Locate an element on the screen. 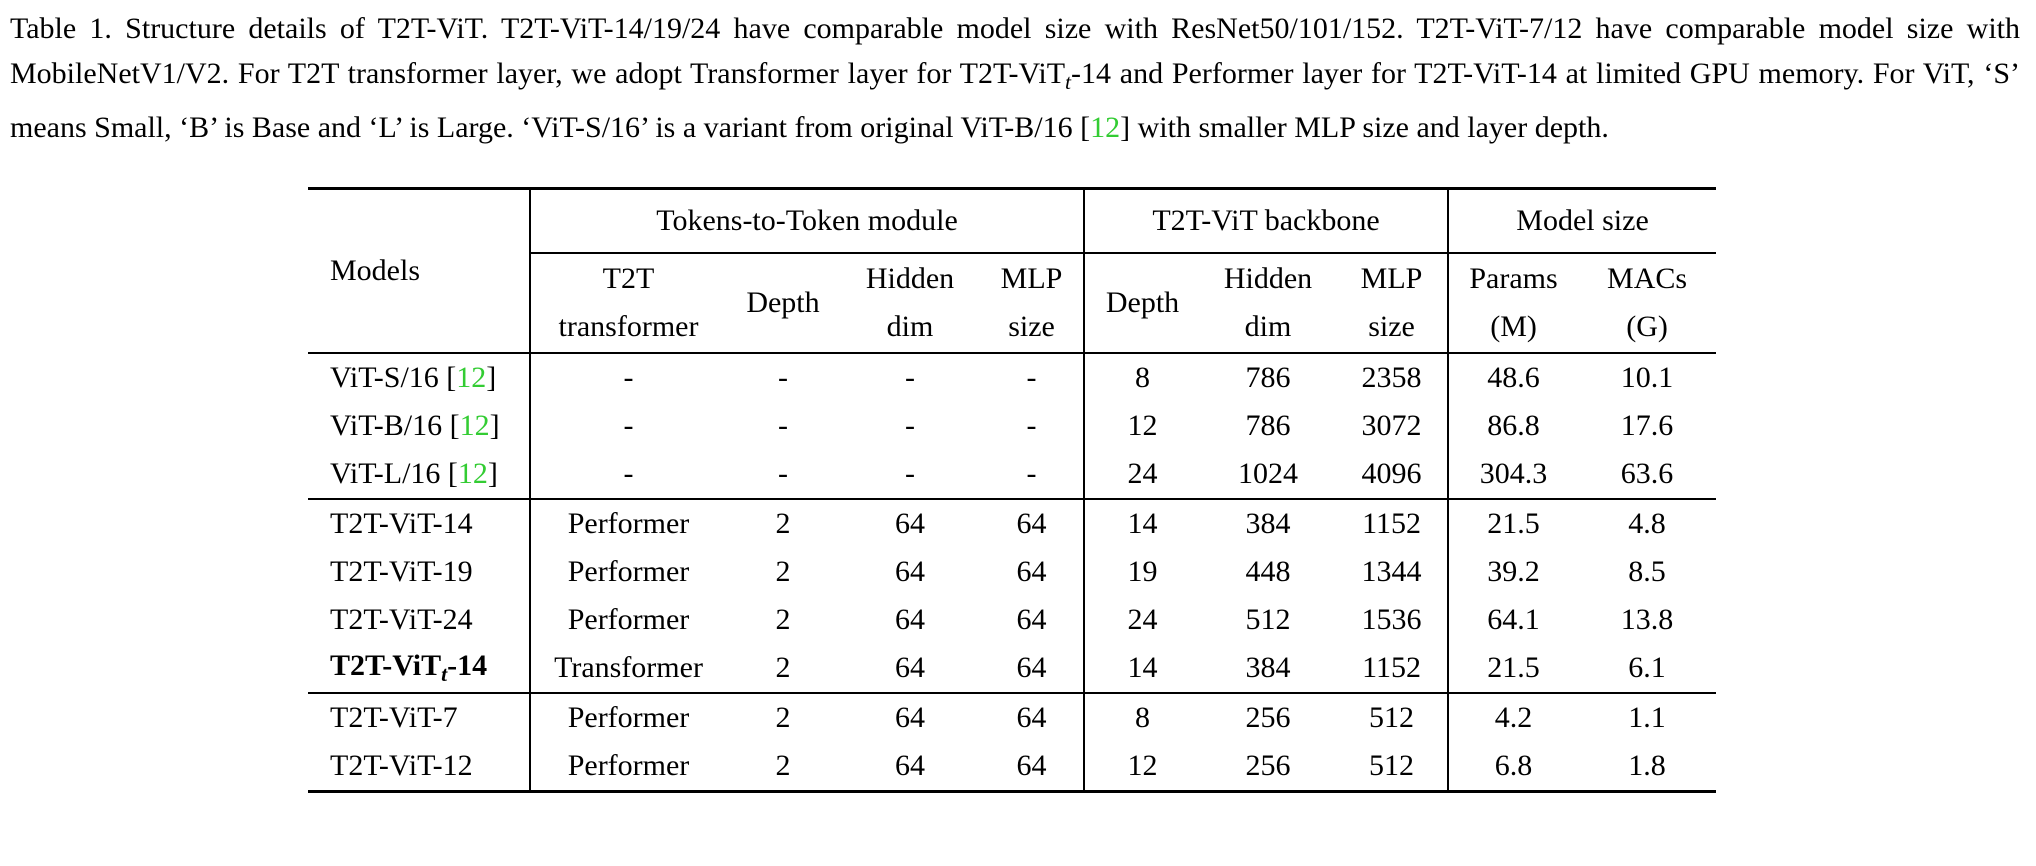 The width and height of the screenshot is (2036, 866). table-row: ViT-B/16 [12] - - - - 12 786 3072 86.8 17.6 is located at coordinates (1012, 426).